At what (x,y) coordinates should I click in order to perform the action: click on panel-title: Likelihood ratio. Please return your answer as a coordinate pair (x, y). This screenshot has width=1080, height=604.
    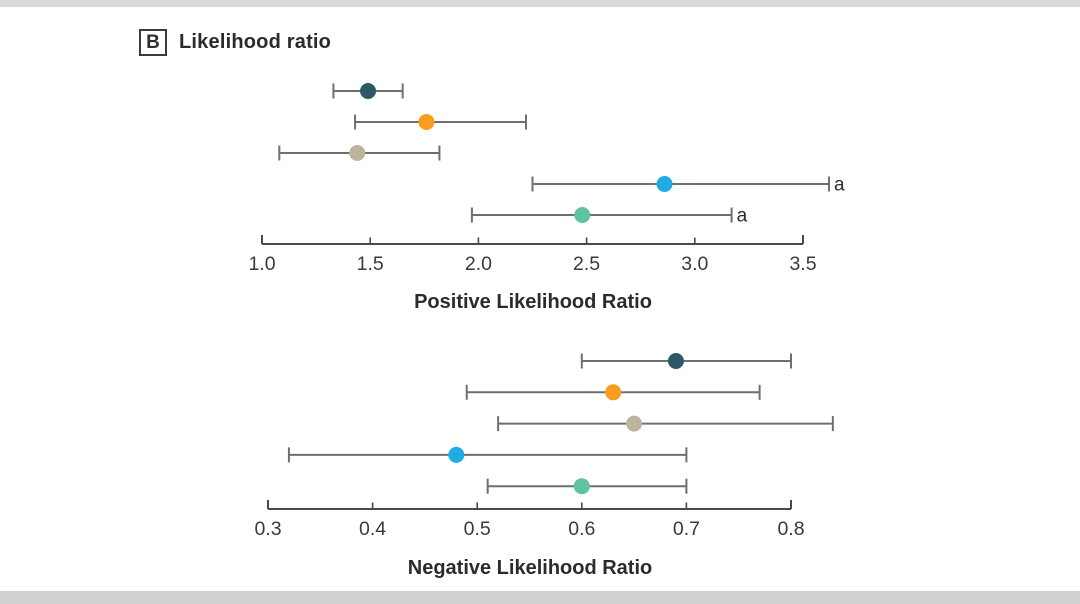
    Looking at the image, I should click on (255, 42).